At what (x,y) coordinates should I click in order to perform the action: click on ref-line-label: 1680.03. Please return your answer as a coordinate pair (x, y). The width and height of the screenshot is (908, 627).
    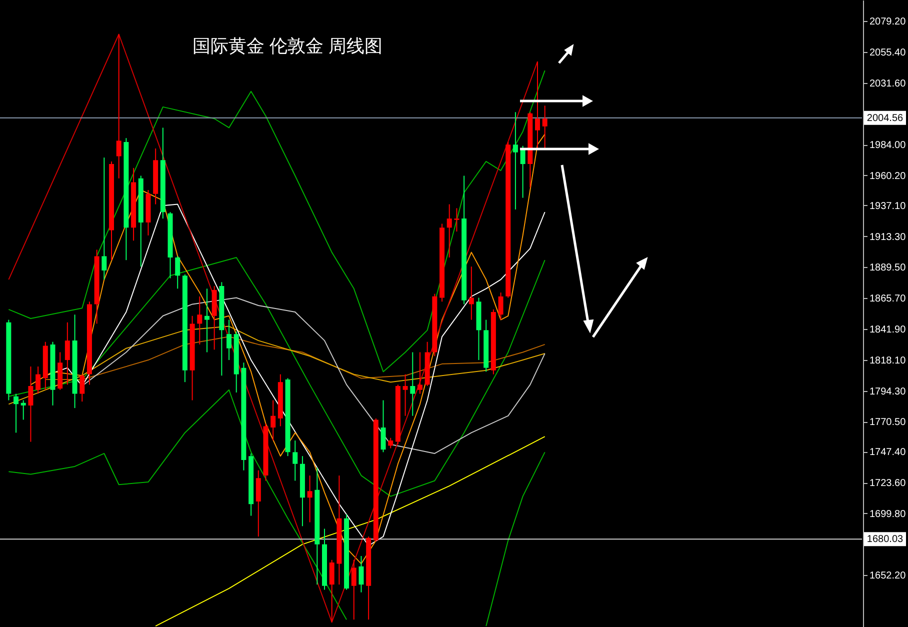
    Looking at the image, I should click on (885, 540).